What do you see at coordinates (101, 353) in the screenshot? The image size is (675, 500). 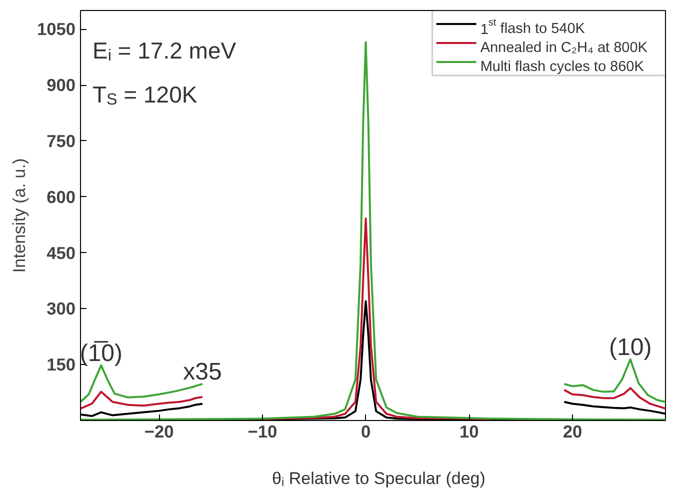 I see `annotation: (1̅0)` at bounding box center [101, 353].